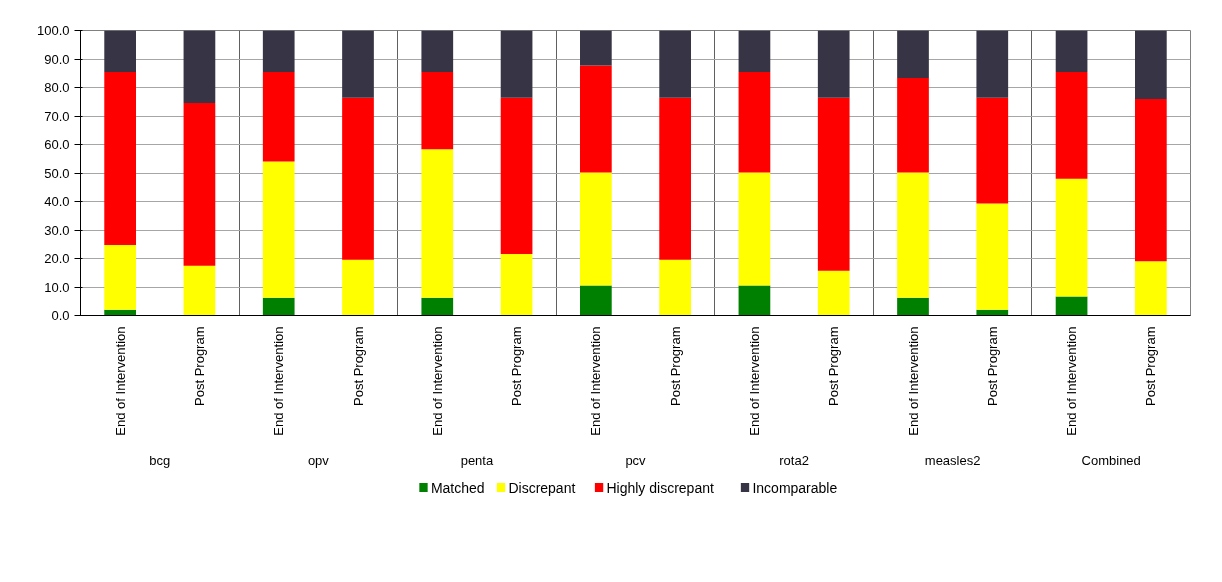 This screenshot has height=582, width=1222. Describe the element at coordinates (57, 116) in the screenshot. I see `y-tick-label: 70.0` at that location.